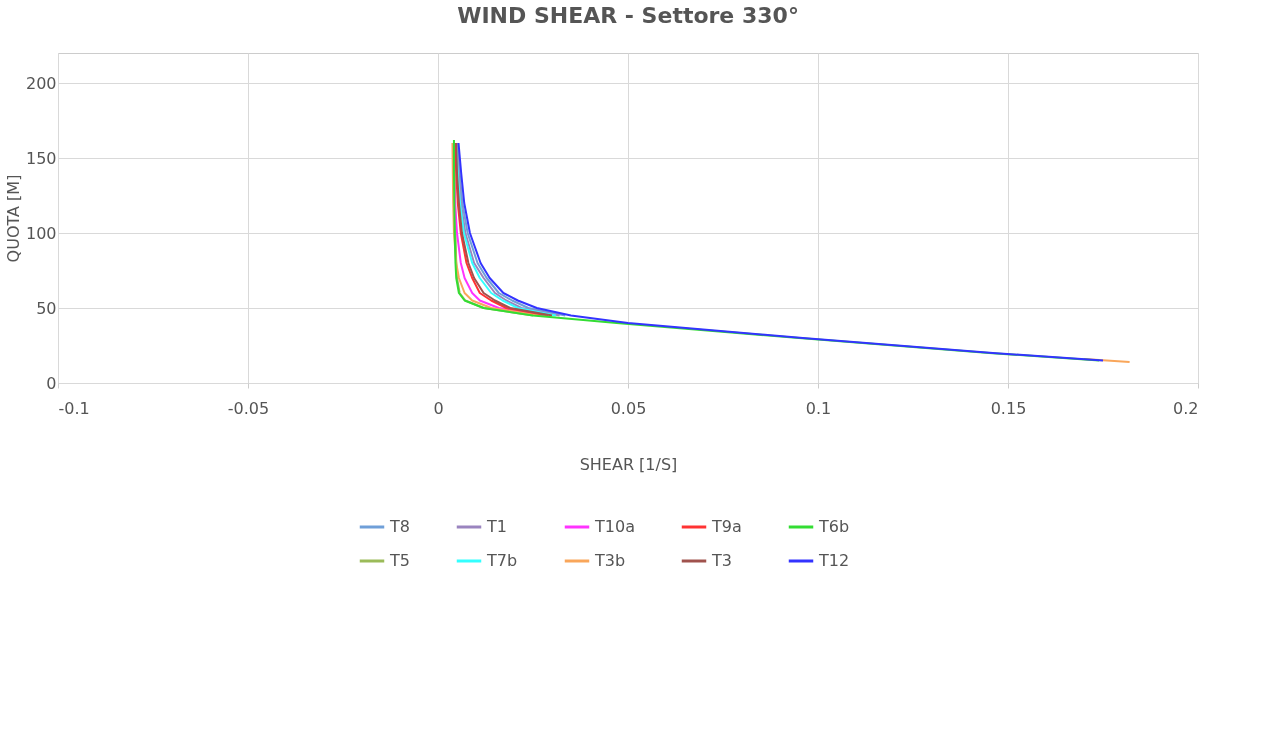 This screenshot has width=1282, height=756. I want to click on x-tick-label: -0.1, so click(74, 408).